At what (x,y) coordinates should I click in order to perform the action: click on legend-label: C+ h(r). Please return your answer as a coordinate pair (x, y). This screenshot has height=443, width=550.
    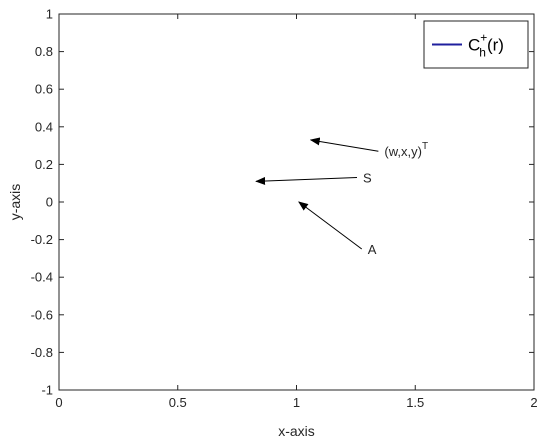
    Looking at the image, I should click on (486, 45).